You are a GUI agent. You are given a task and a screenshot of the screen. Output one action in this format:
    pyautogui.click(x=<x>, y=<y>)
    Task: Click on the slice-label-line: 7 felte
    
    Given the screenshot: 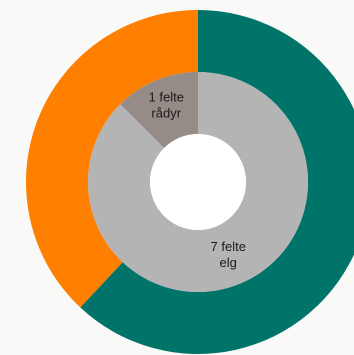 What is the action you would take?
    pyautogui.click(x=228, y=246)
    